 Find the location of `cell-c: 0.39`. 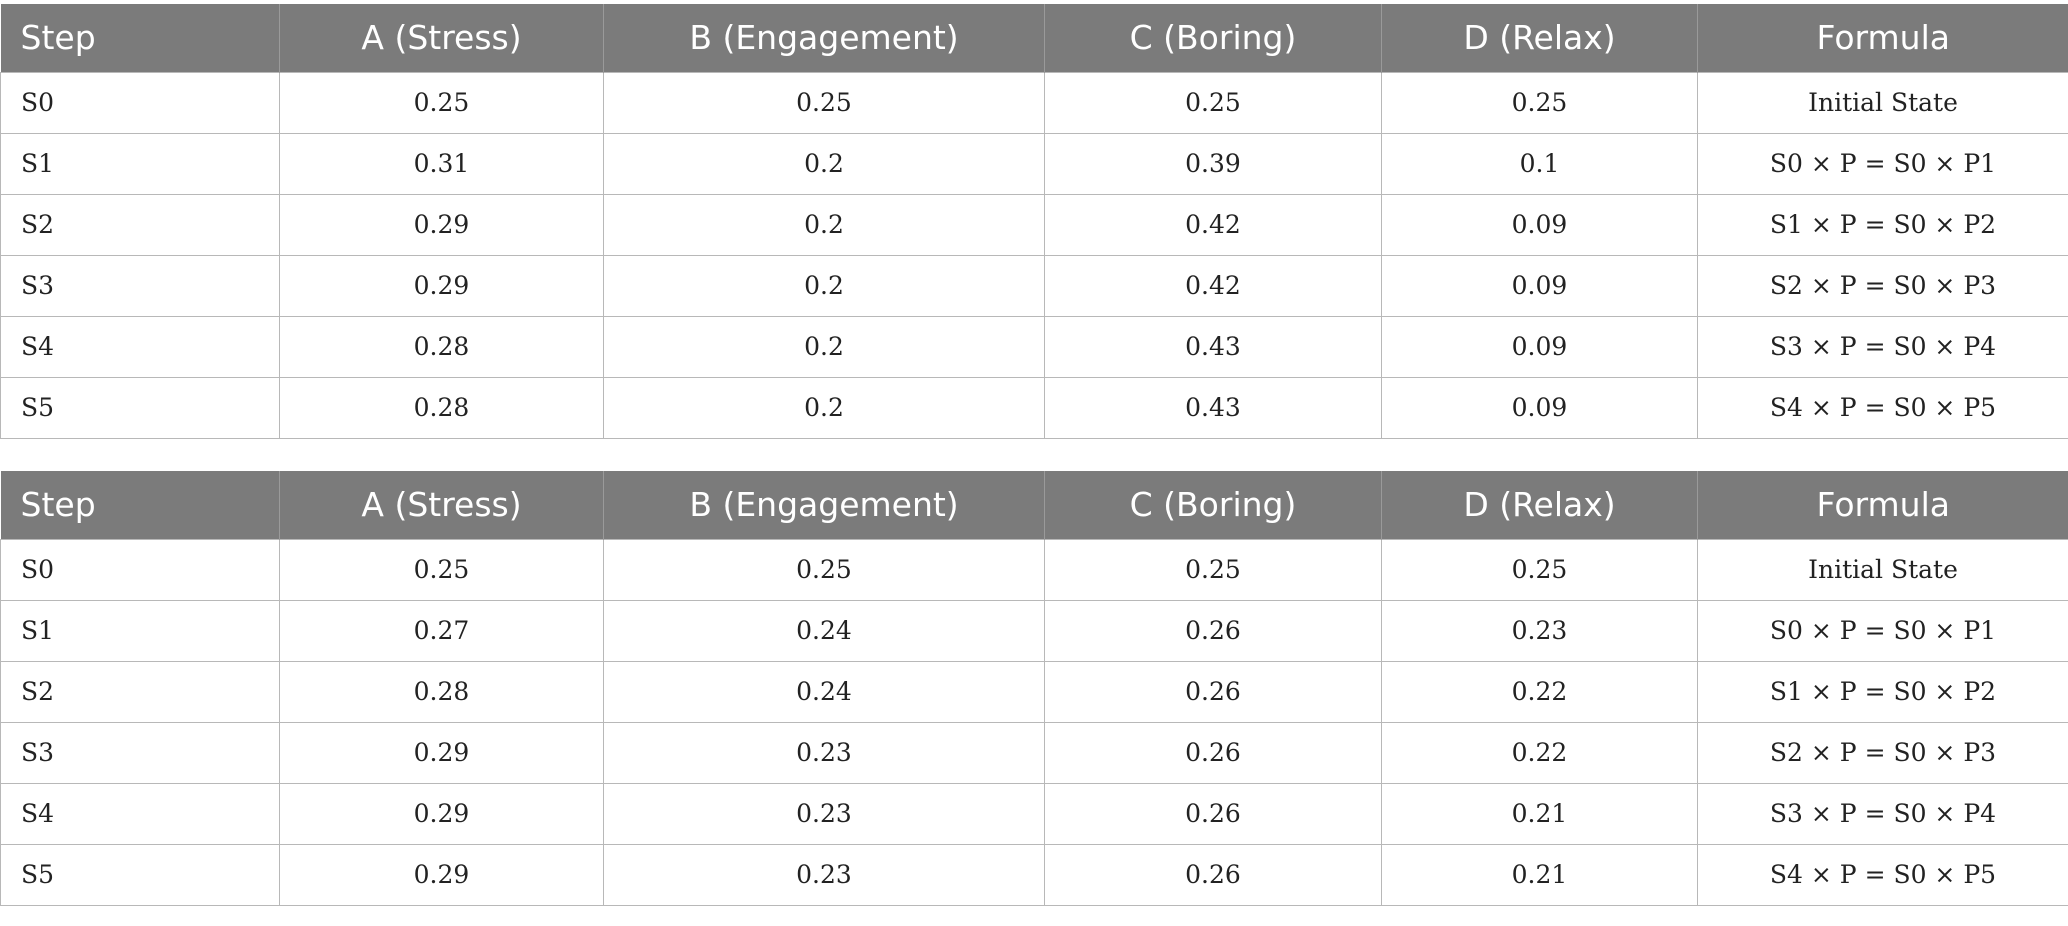

cell-c: 0.39 is located at coordinates (1213, 163).